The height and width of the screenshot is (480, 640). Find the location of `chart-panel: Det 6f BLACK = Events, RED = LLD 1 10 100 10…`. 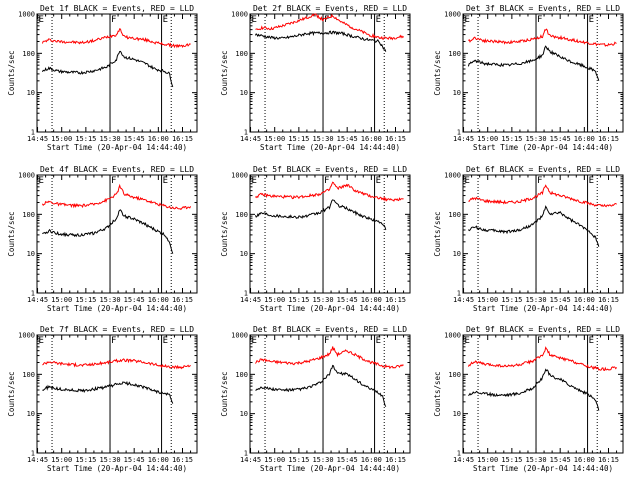

chart-panel: Det 6f BLACK = Events, RED = LLD 1 10 100 10… is located at coordinates (528, 239).